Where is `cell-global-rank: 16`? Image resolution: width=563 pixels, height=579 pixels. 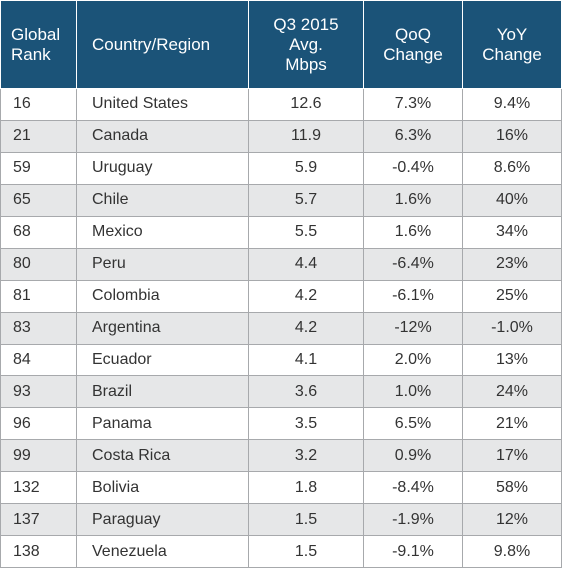
cell-global-rank: 16 is located at coordinates (38, 104).